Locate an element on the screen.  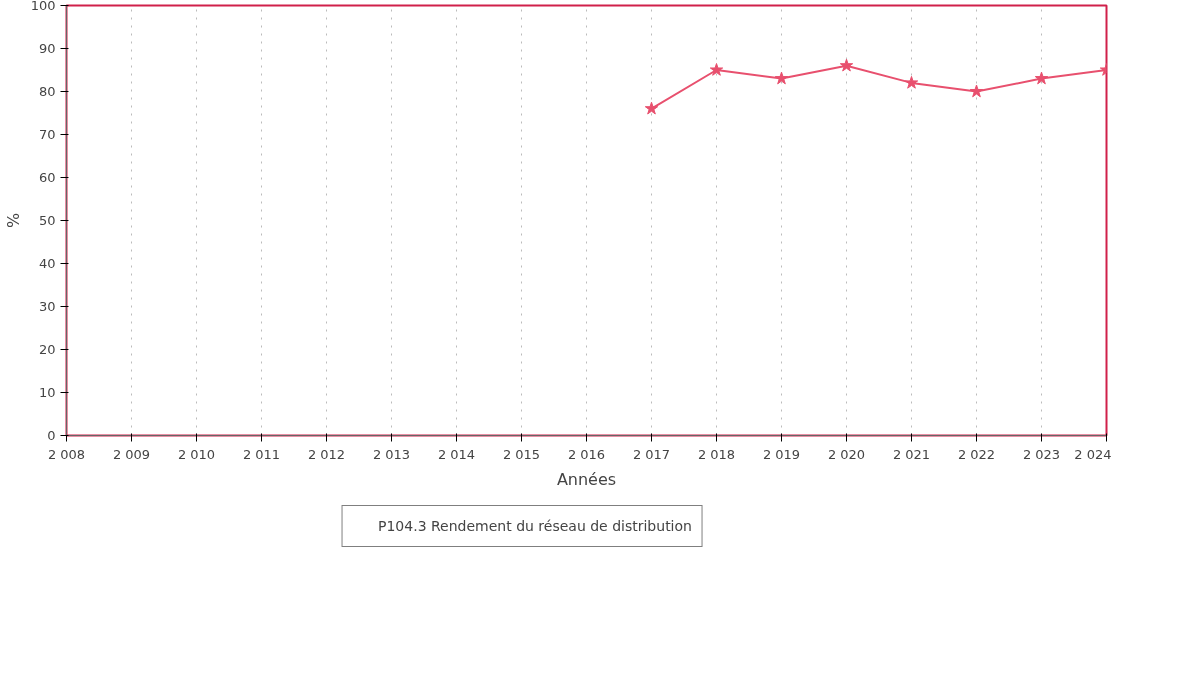
x-tick-label: 2 021 is located at coordinates (911, 454).